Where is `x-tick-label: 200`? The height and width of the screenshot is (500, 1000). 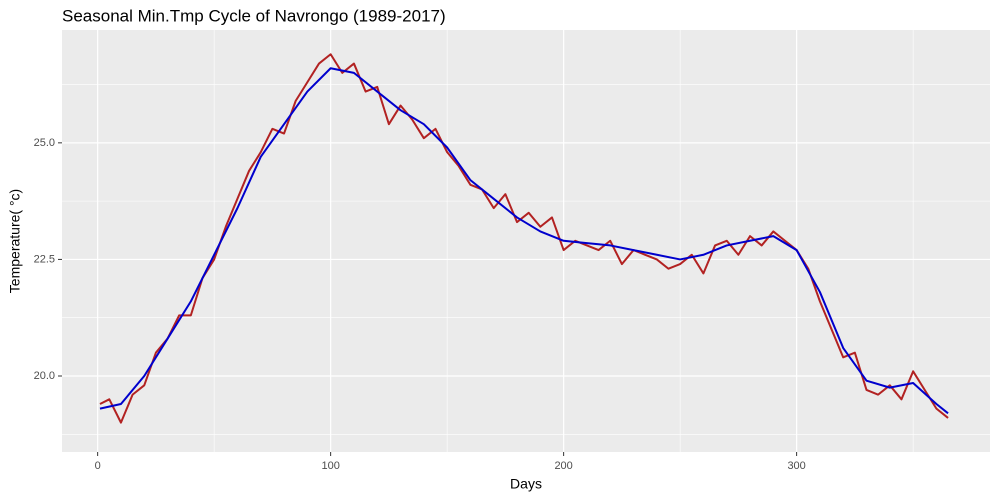
x-tick-label: 200 is located at coordinates (563, 466).